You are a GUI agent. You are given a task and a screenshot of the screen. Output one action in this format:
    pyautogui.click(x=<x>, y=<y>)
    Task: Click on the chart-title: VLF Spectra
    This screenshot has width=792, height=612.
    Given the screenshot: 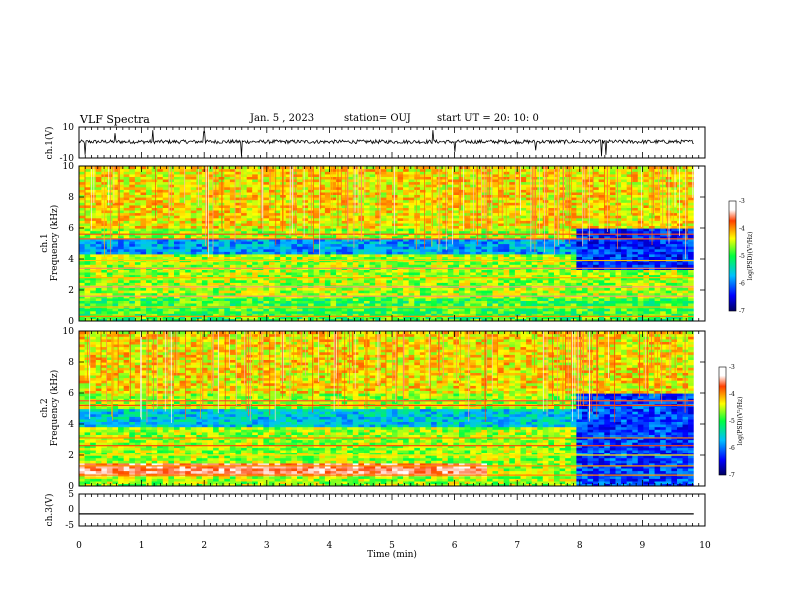 What is the action you would take?
    pyautogui.click(x=115, y=119)
    